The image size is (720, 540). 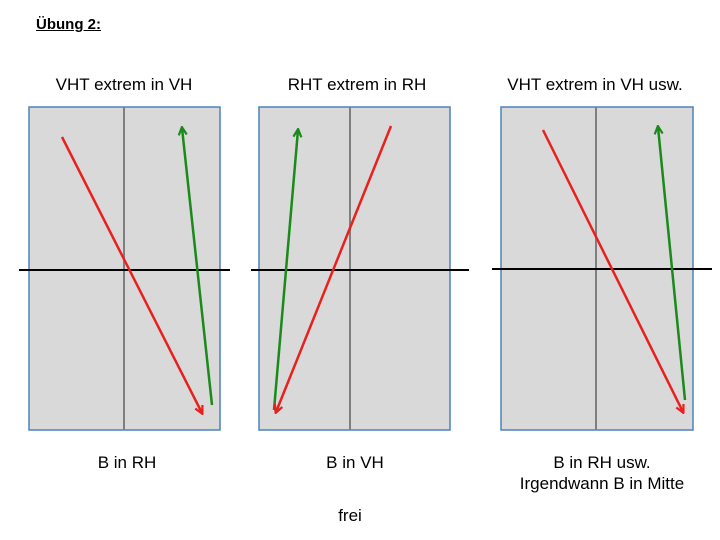 What do you see at coordinates (602, 462) in the screenshot?
I see `panel-3-caption-line-1: B in RH usw.` at bounding box center [602, 462].